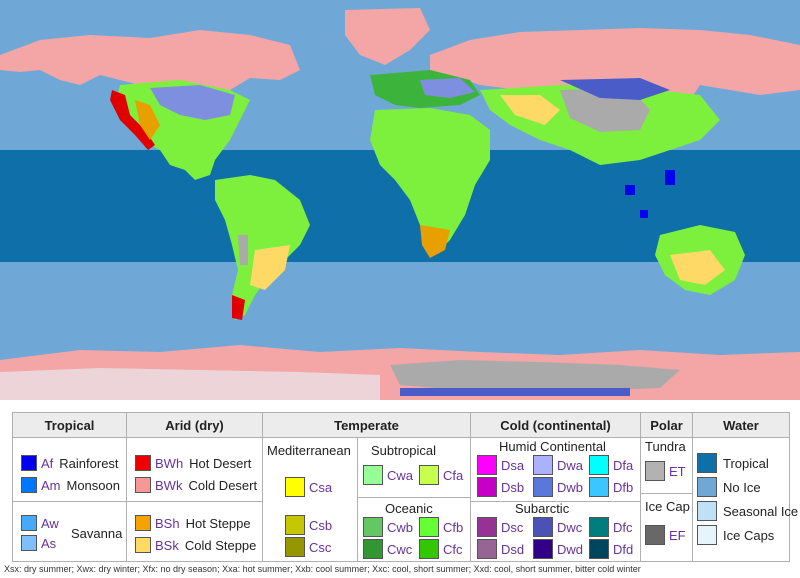 This screenshot has height=578, width=800. What do you see at coordinates (500, 549) in the screenshot?
I see `legend-item-dsd: Dsd` at bounding box center [500, 549].